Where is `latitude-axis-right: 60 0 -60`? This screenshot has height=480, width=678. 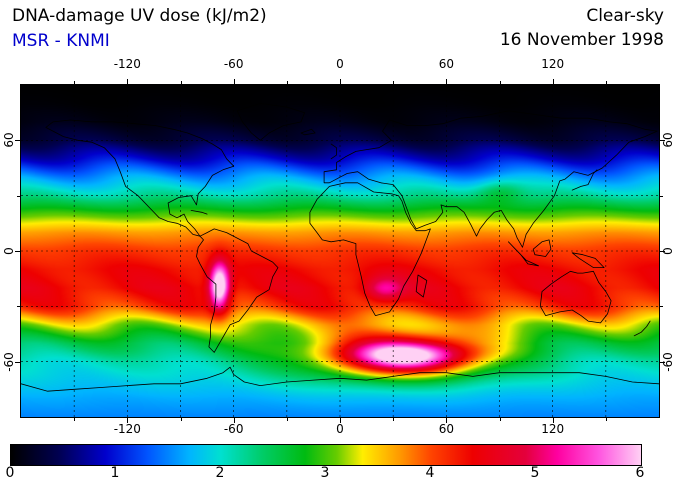 latitude-axis-right: 60 0 -60 is located at coordinates (668, 251).